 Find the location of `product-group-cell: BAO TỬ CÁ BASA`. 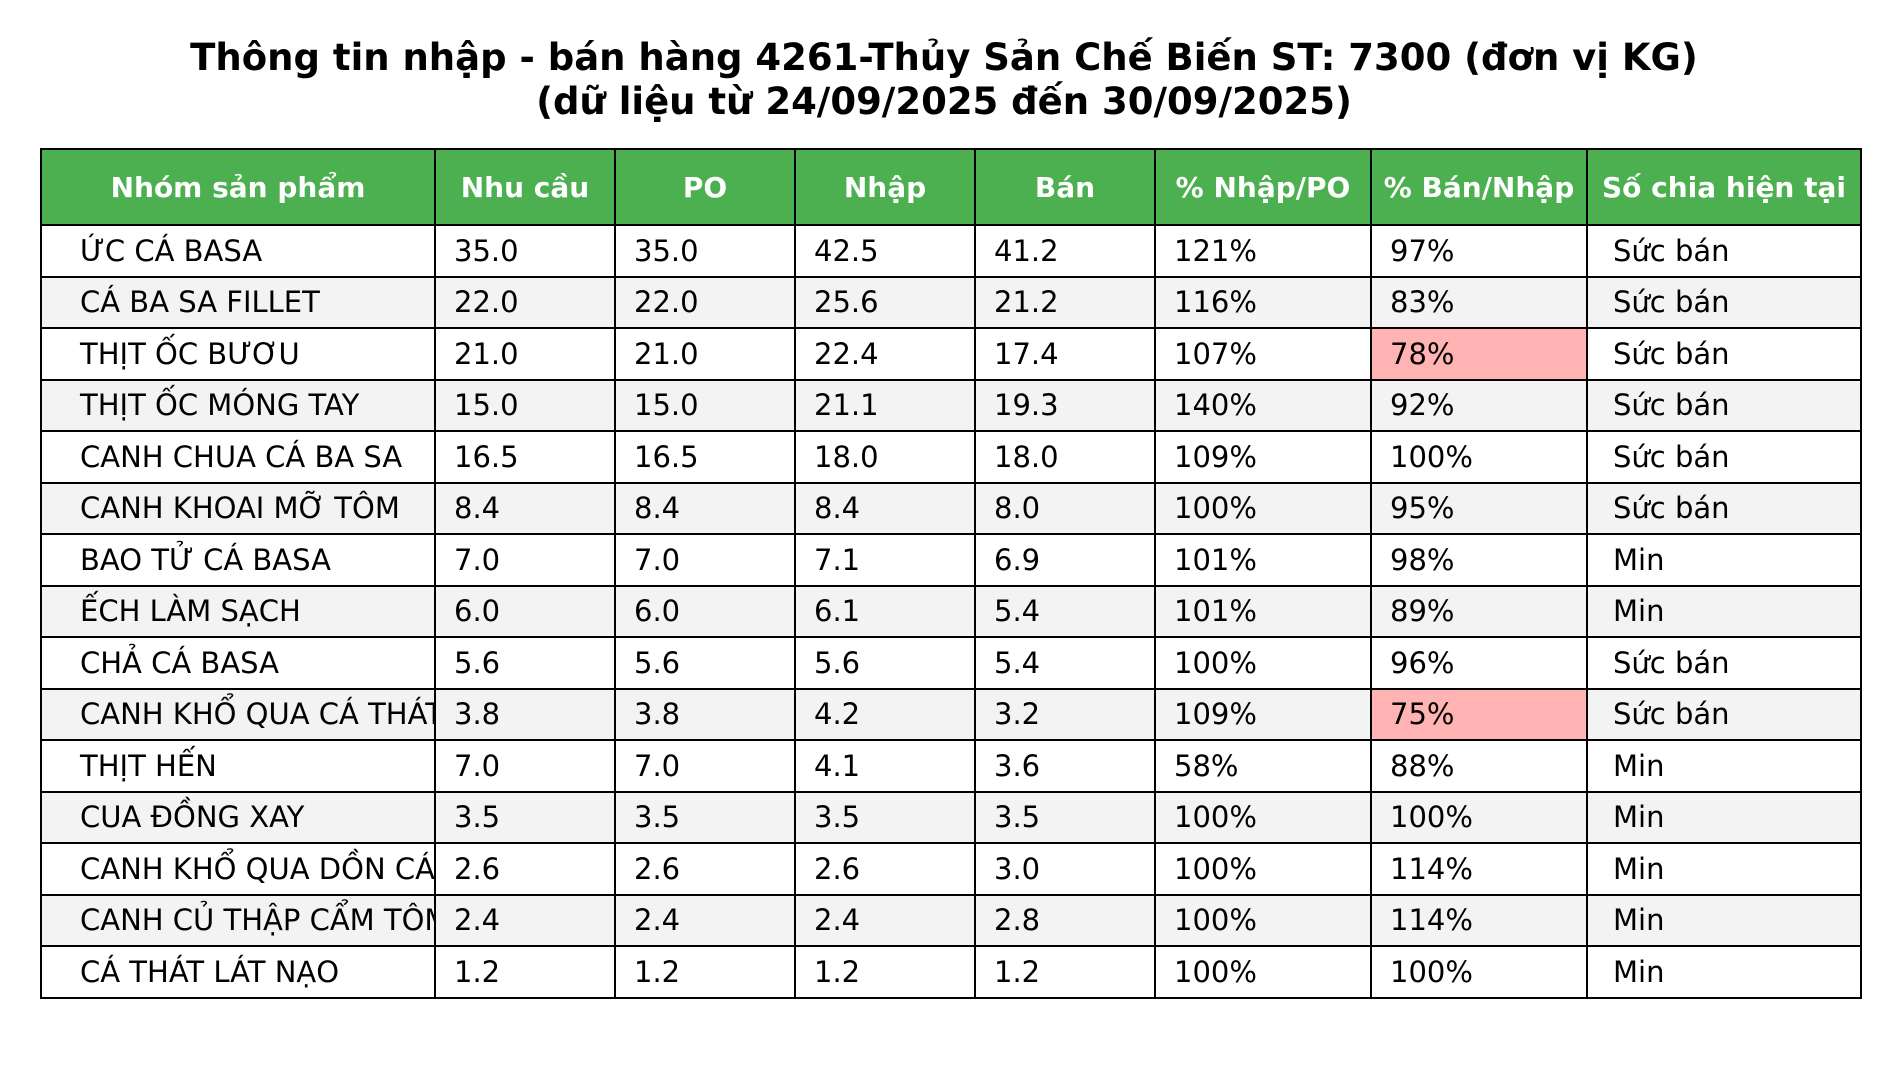

product-group-cell: BAO TỬ CÁ BASA is located at coordinates (238, 560).